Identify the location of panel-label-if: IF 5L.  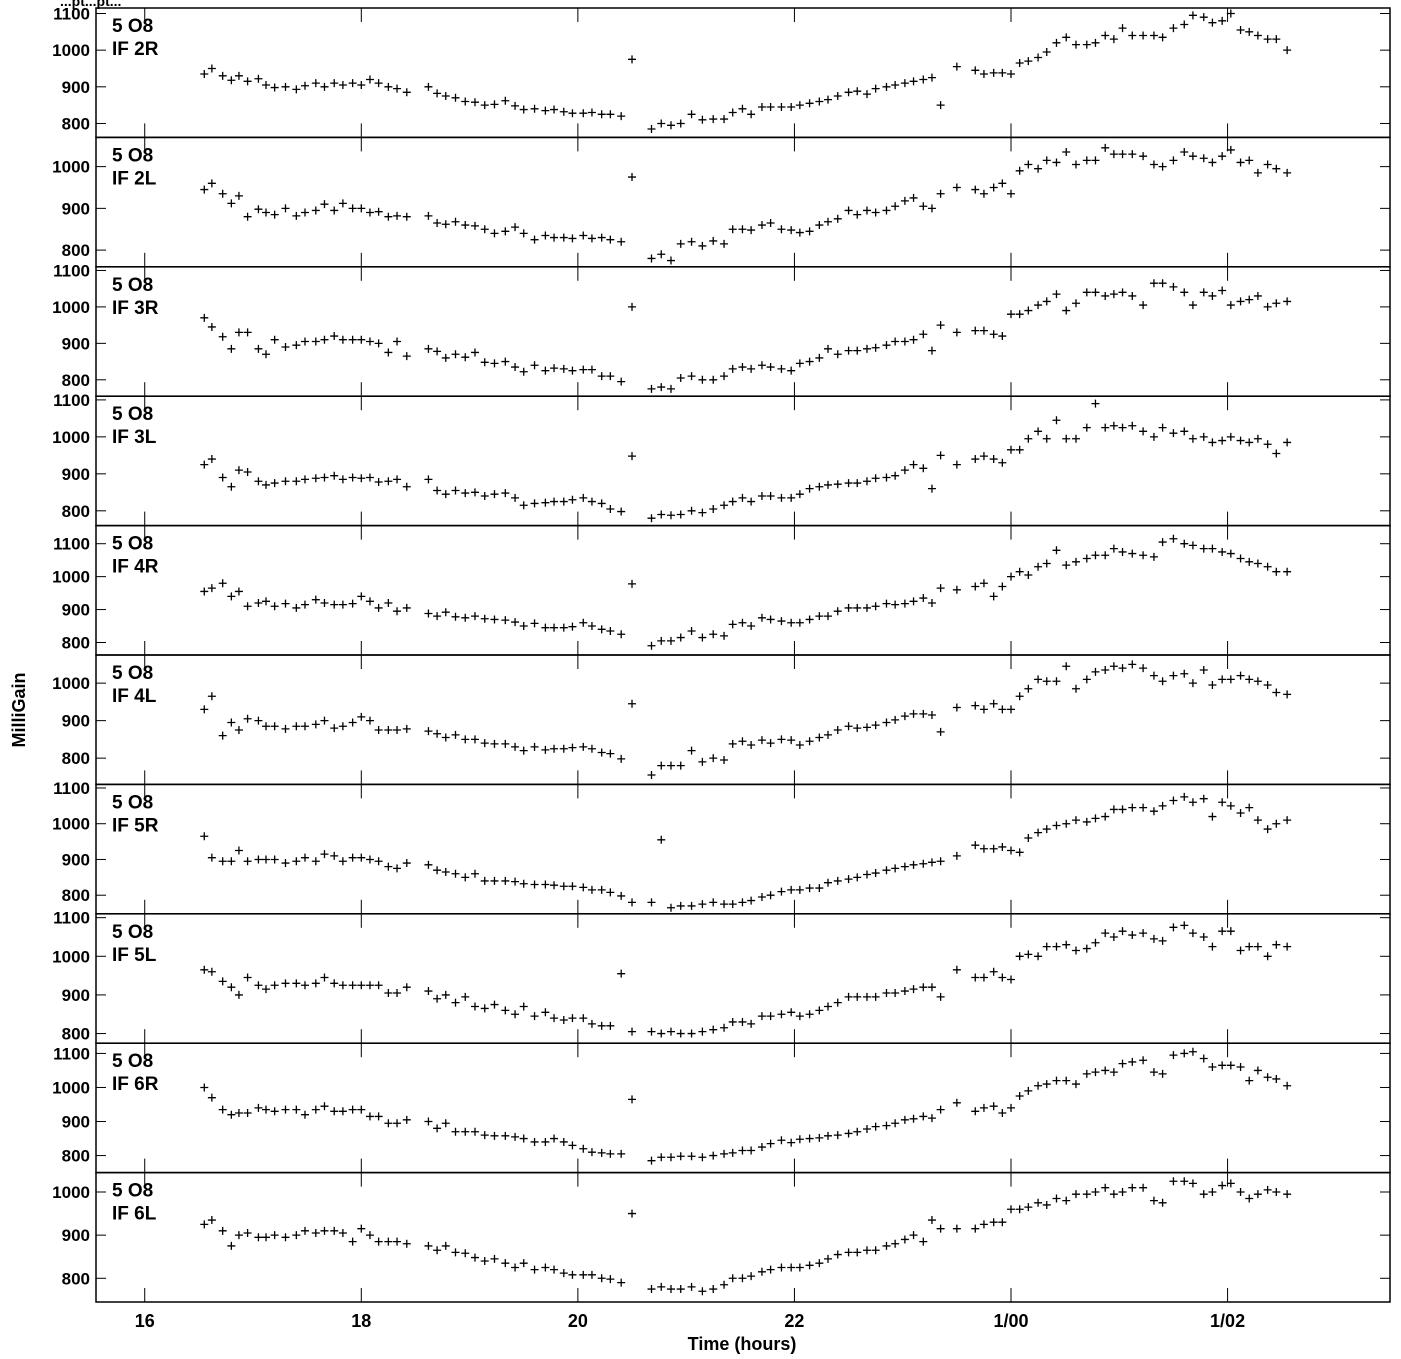
(134, 955).